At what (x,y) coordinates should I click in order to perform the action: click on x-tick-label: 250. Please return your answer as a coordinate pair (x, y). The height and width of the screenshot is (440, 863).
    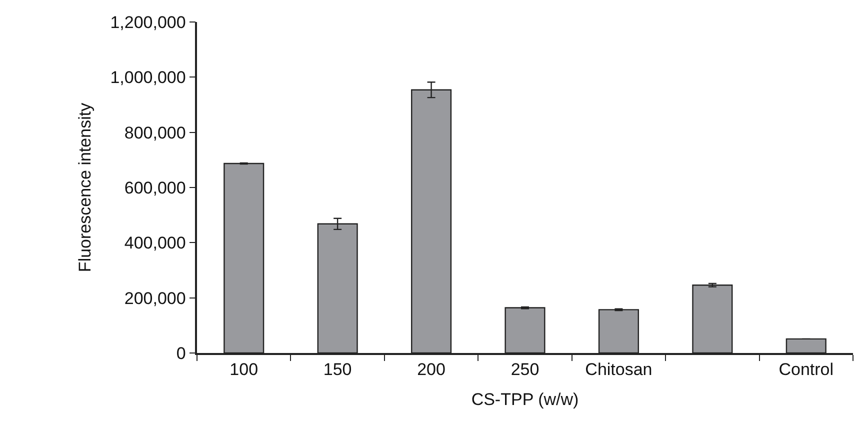
    Looking at the image, I should click on (525, 370).